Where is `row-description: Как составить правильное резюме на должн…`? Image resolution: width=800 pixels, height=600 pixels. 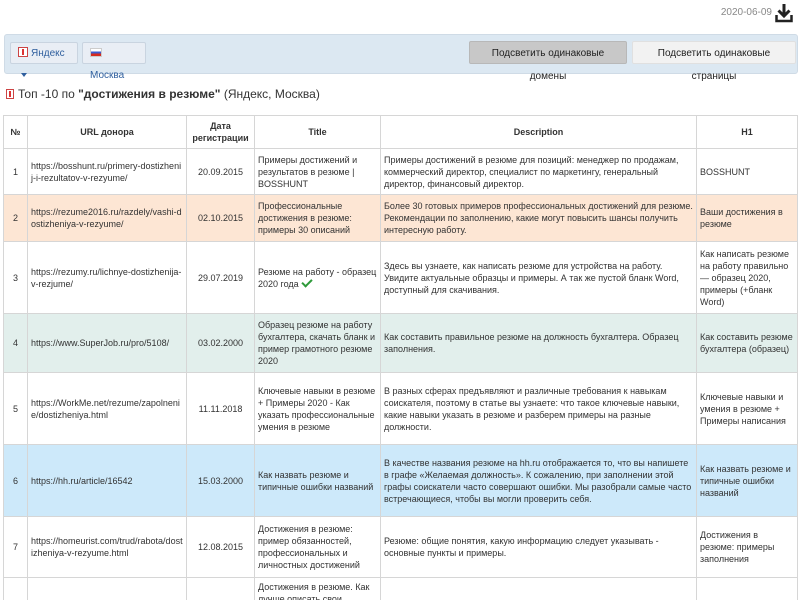 row-description: Как составить правильное резюме на должн… is located at coordinates (538, 343).